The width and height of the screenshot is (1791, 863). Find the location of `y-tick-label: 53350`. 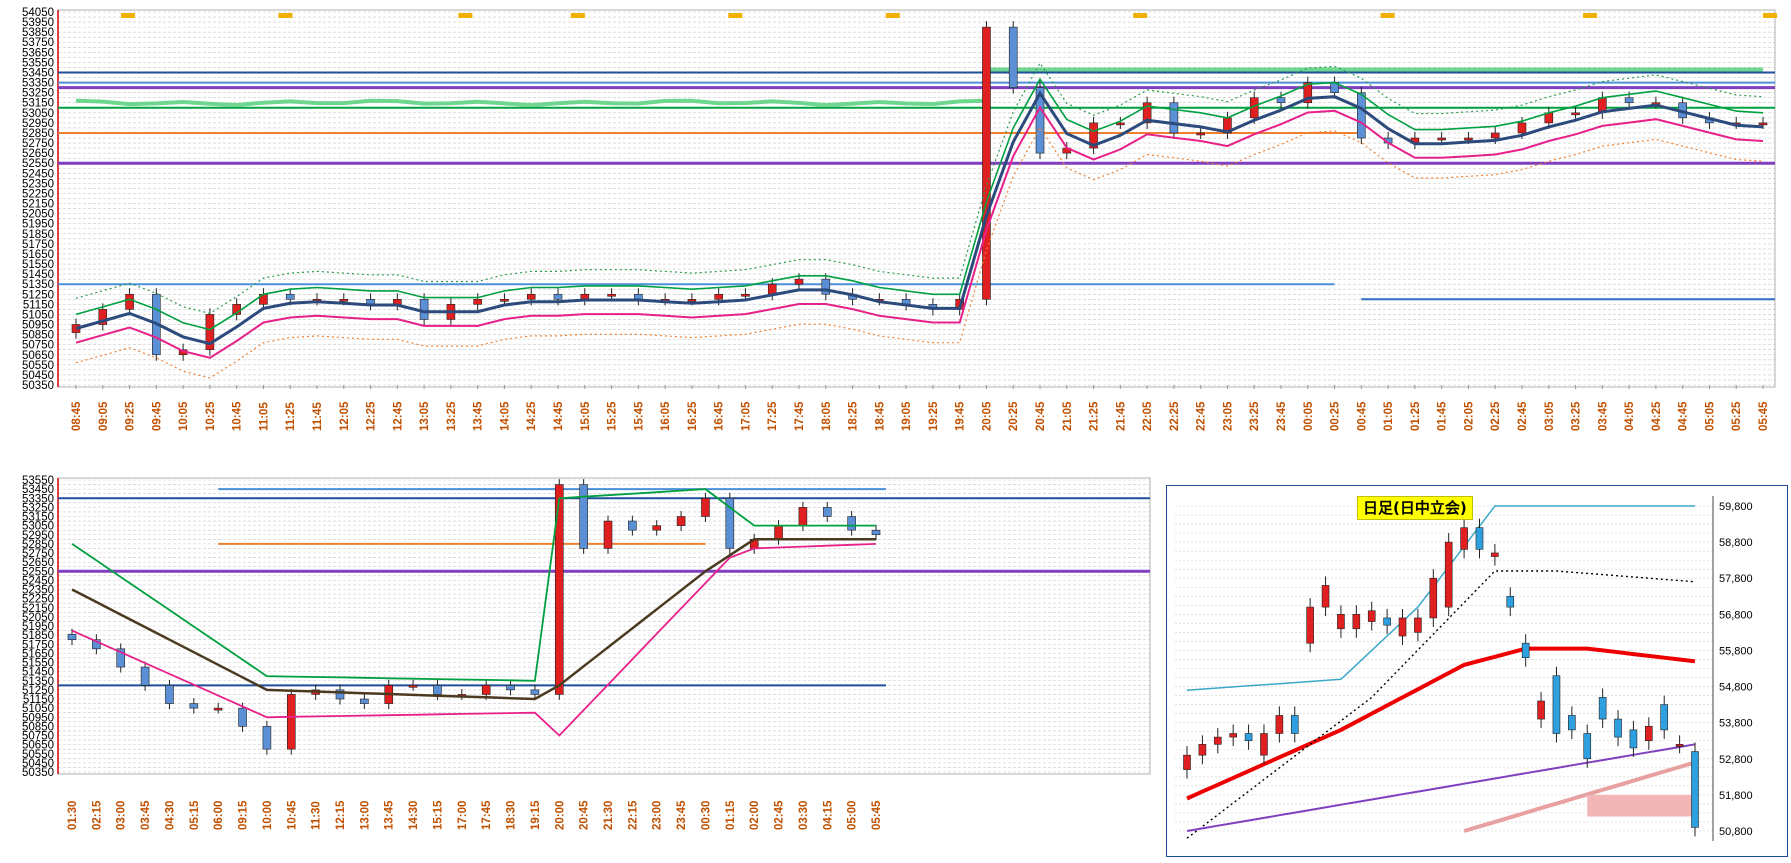

y-tick-label: 53350 is located at coordinates (38, 499).